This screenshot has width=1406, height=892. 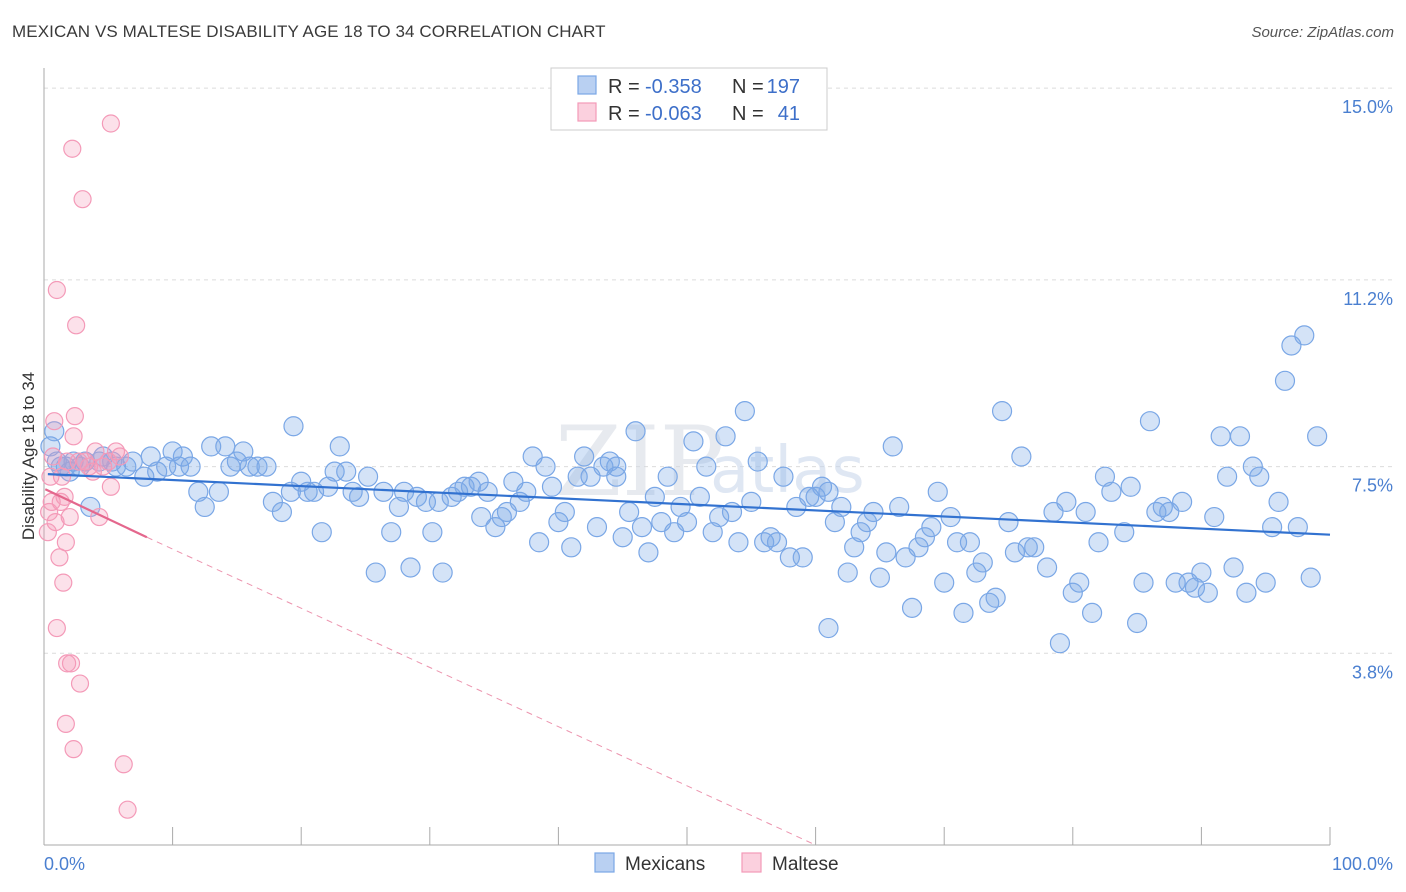 What do you see at coordinates (748, 87) in the screenshot?
I see `legend-n-label-1: N =` at bounding box center [748, 87].